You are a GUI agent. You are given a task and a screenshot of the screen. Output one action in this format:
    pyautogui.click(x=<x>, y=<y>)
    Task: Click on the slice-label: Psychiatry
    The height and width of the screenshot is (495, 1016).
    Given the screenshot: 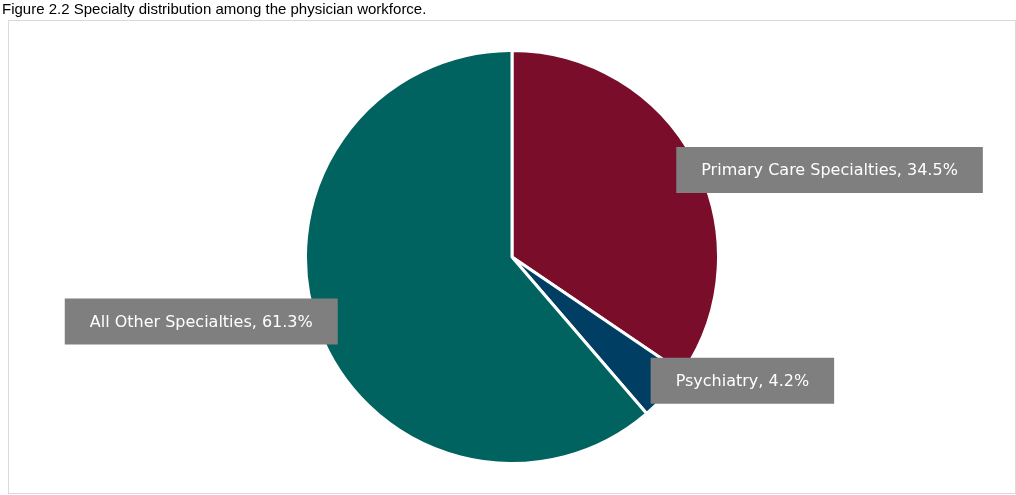 What is the action you would take?
    pyautogui.click(x=717, y=380)
    